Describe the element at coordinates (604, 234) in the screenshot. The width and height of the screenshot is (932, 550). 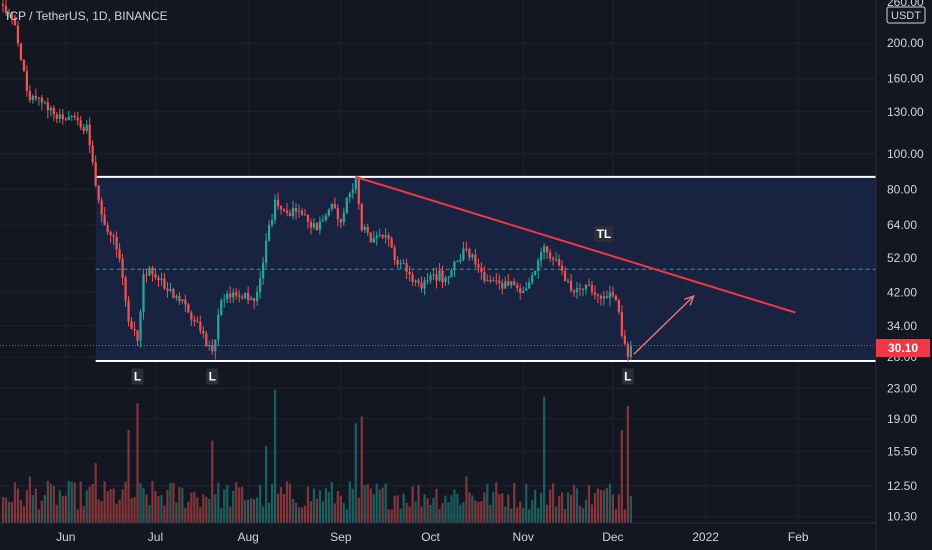
I see `chart-label-text: TL` at that location.